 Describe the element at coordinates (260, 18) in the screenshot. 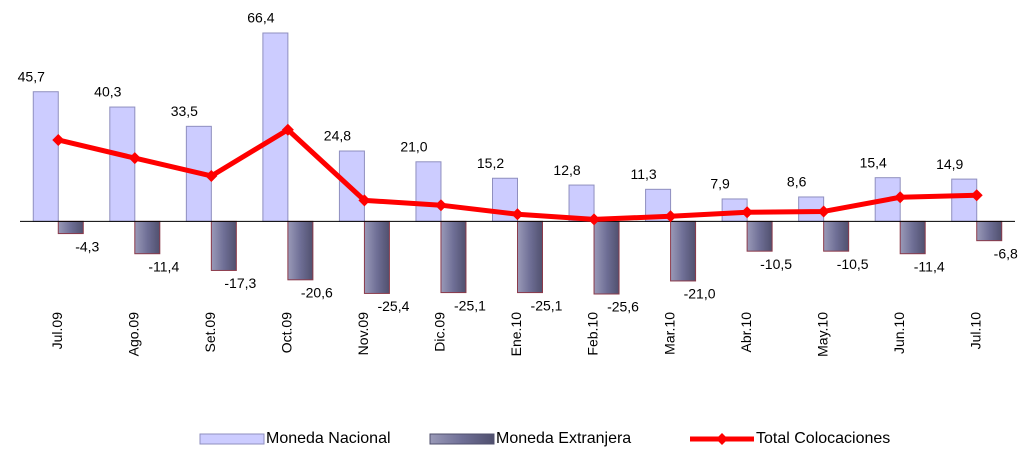

I see `value-label: 66,4` at that location.